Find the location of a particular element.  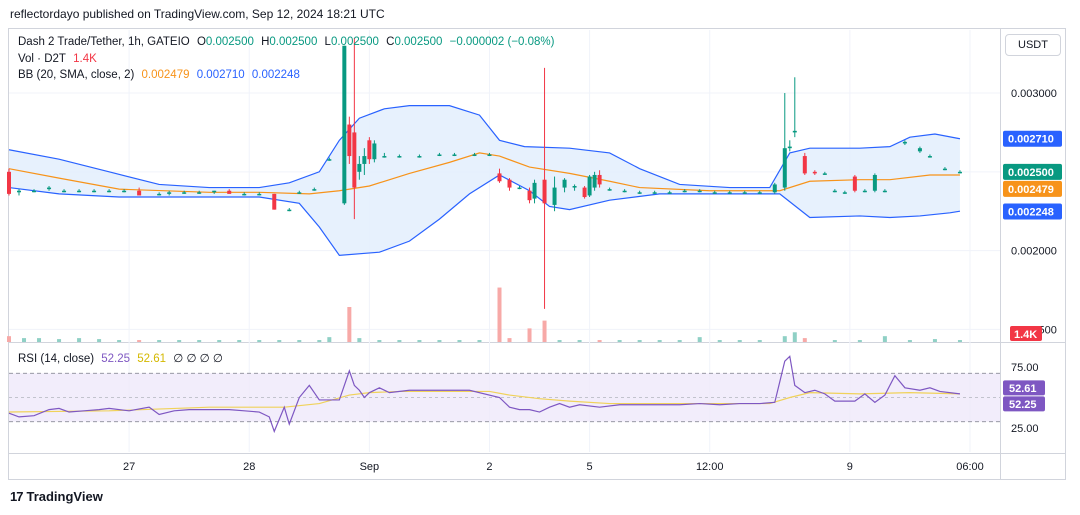

time-tick-label: 9 is located at coordinates (850, 467).